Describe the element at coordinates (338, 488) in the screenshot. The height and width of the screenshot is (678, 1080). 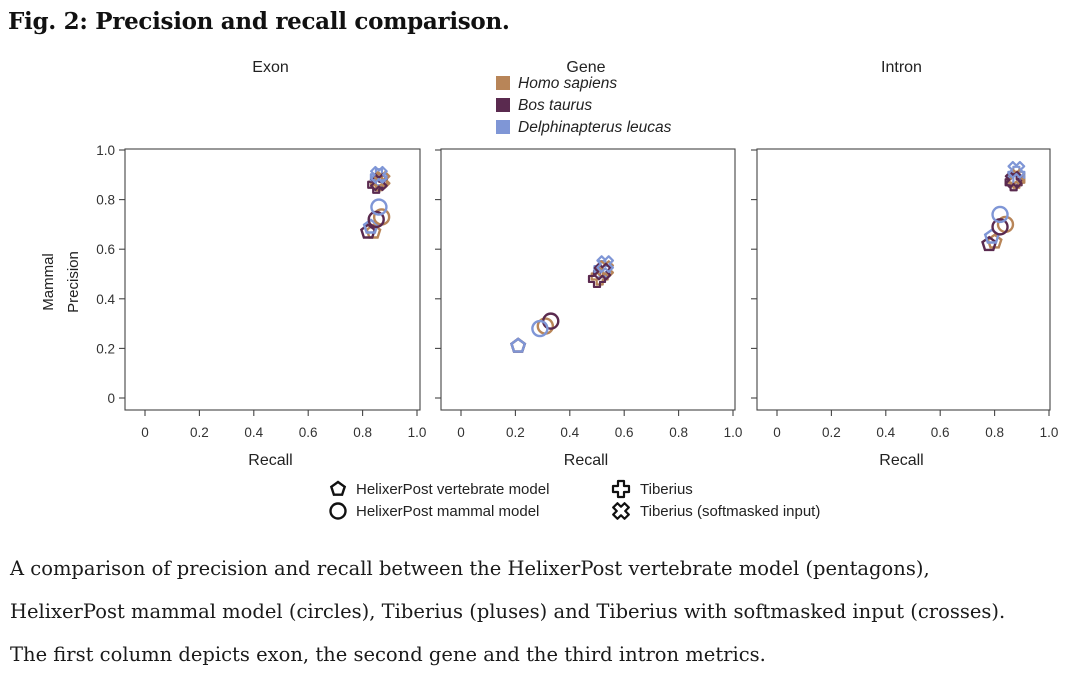
I see `legend-marker-pentagon` at that location.